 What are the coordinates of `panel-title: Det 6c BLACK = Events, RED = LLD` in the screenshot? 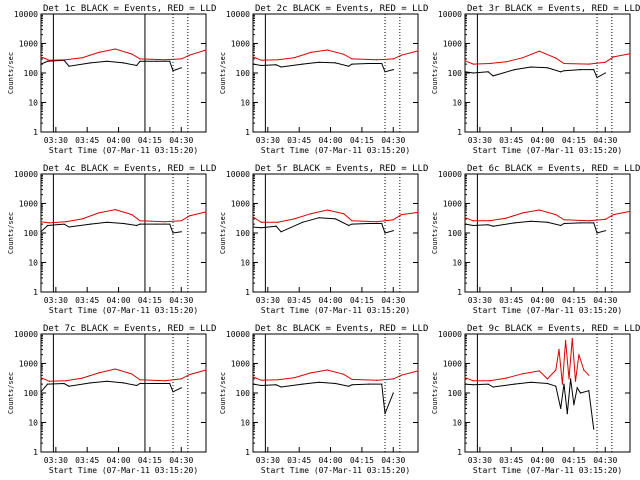 It's located at (553, 169).